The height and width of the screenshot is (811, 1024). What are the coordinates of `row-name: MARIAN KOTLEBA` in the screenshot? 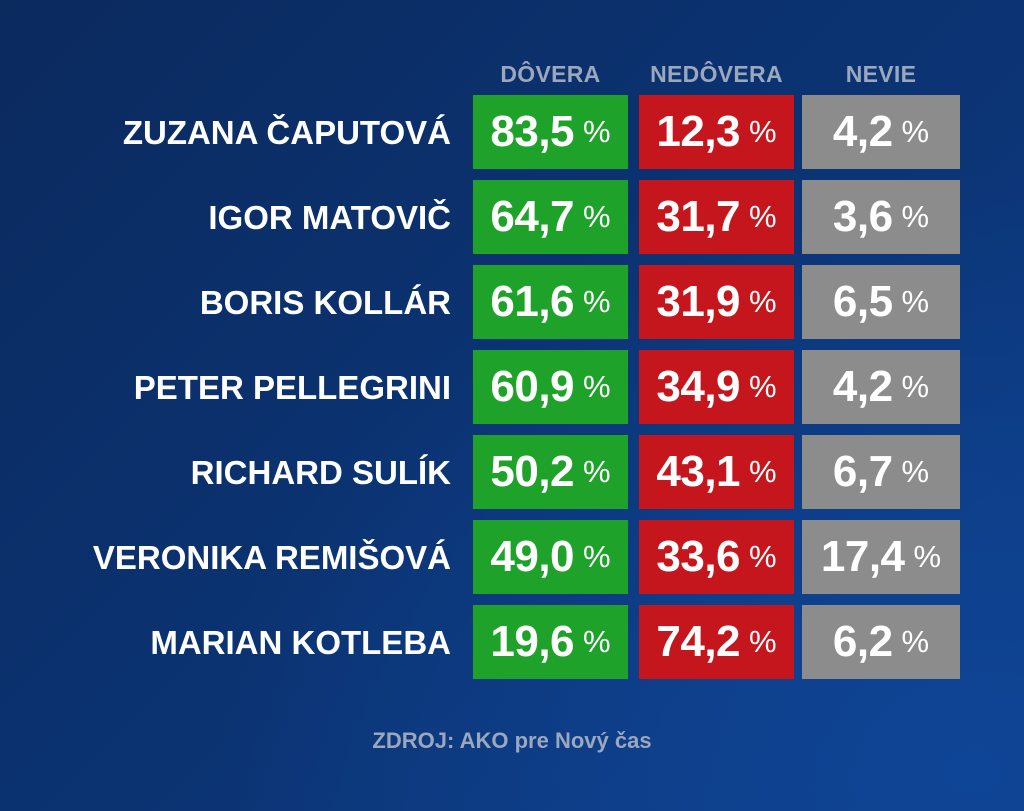 It's located at (300, 642).